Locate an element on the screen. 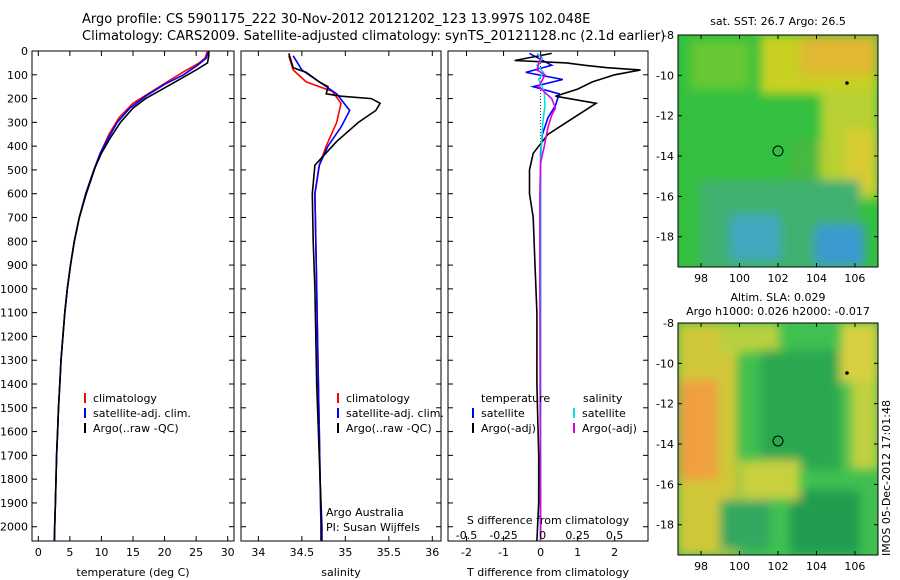  annotation-line: PI: Susan Wijffels is located at coordinates (373, 527).